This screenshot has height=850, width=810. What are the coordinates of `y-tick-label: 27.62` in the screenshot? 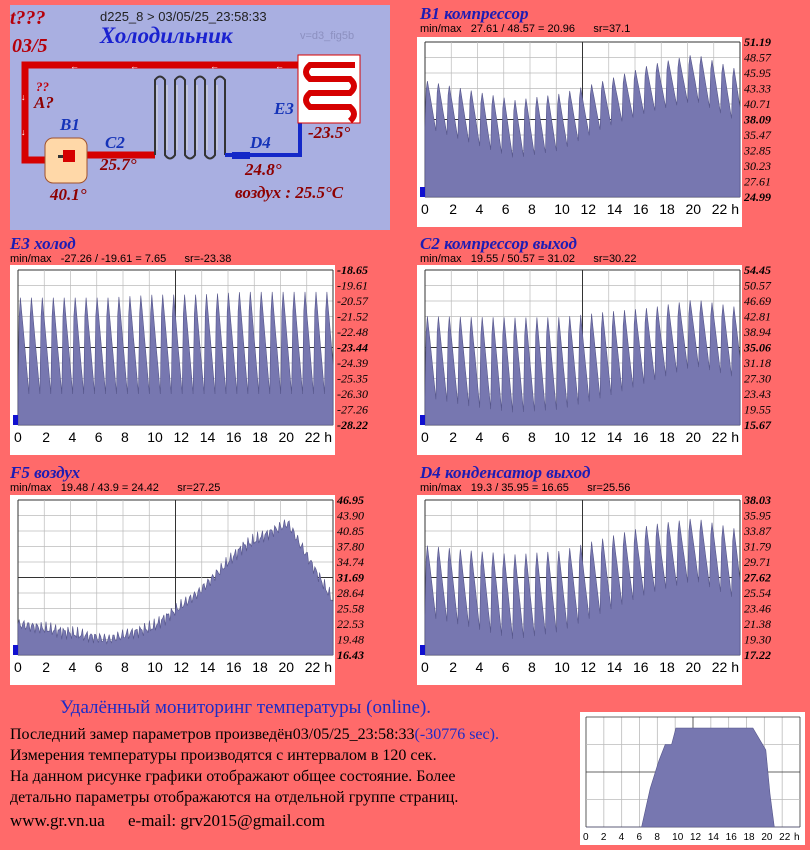 It's located at (757, 578).